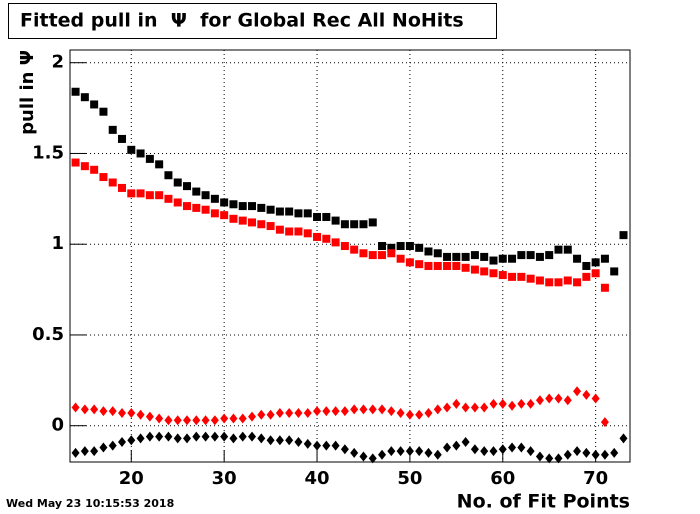  I want to click on title-box, so click(252, 21).